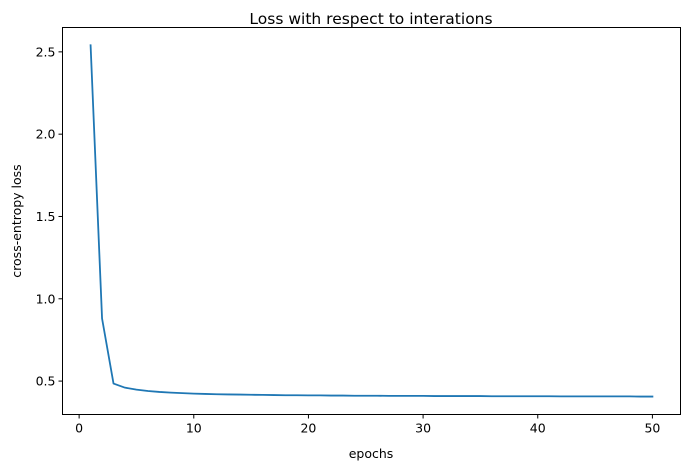 This screenshot has height=470, width=691. What do you see at coordinates (16, 220) in the screenshot?
I see `y-axis-label: cross-entropy loss` at bounding box center [16, 220].